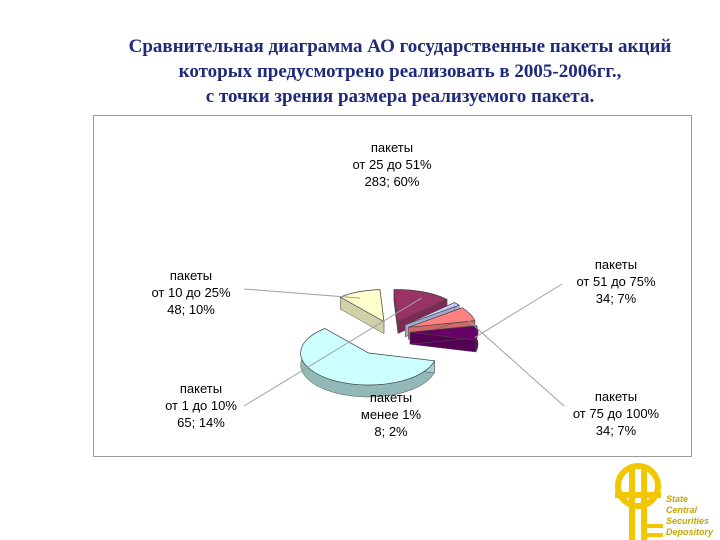  What do you see at coordinates (690, 532) in the screenshot?
I see `logo-line: Depository` at bounding box center [690, 532].